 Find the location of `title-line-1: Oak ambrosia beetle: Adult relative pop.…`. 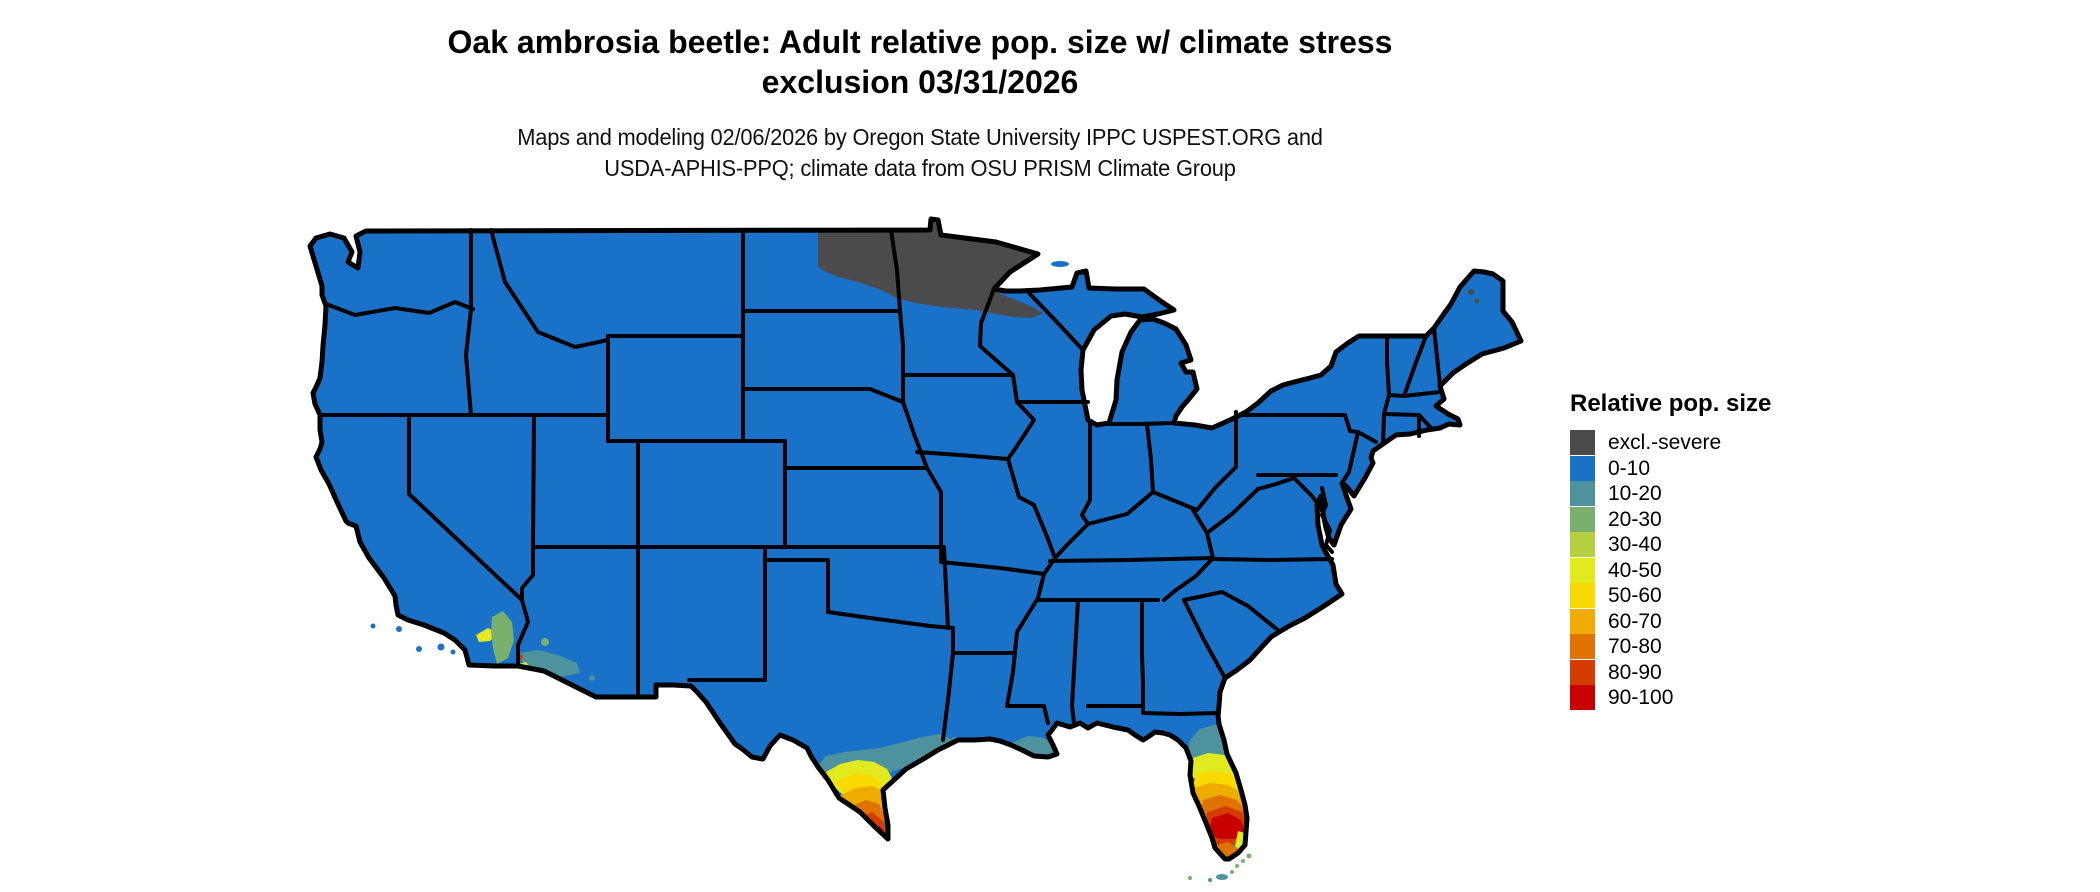

title-line-1: Oak ambrosia beetle: Adult relative pop.… is located at coordinates (920, 42).